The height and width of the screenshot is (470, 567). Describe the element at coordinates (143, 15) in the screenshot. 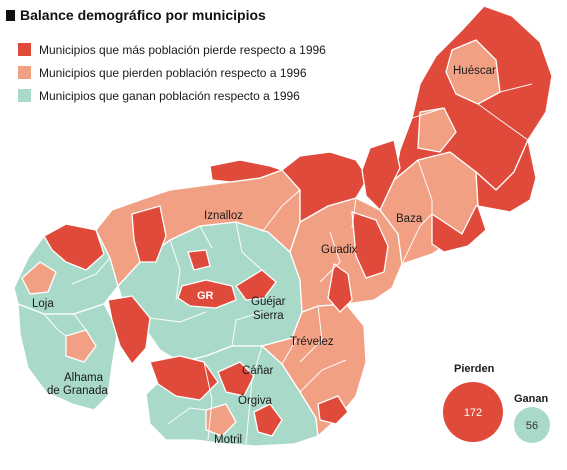

I see `map-title-text: Balance demográfico por municipios` at that location.